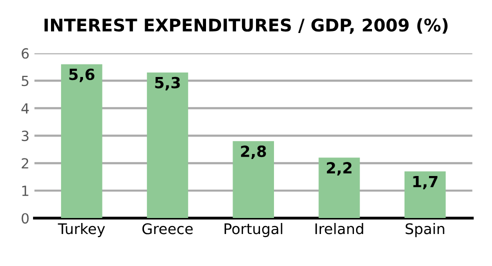  I want to click on data-label: 2,8, so click(253, 153).